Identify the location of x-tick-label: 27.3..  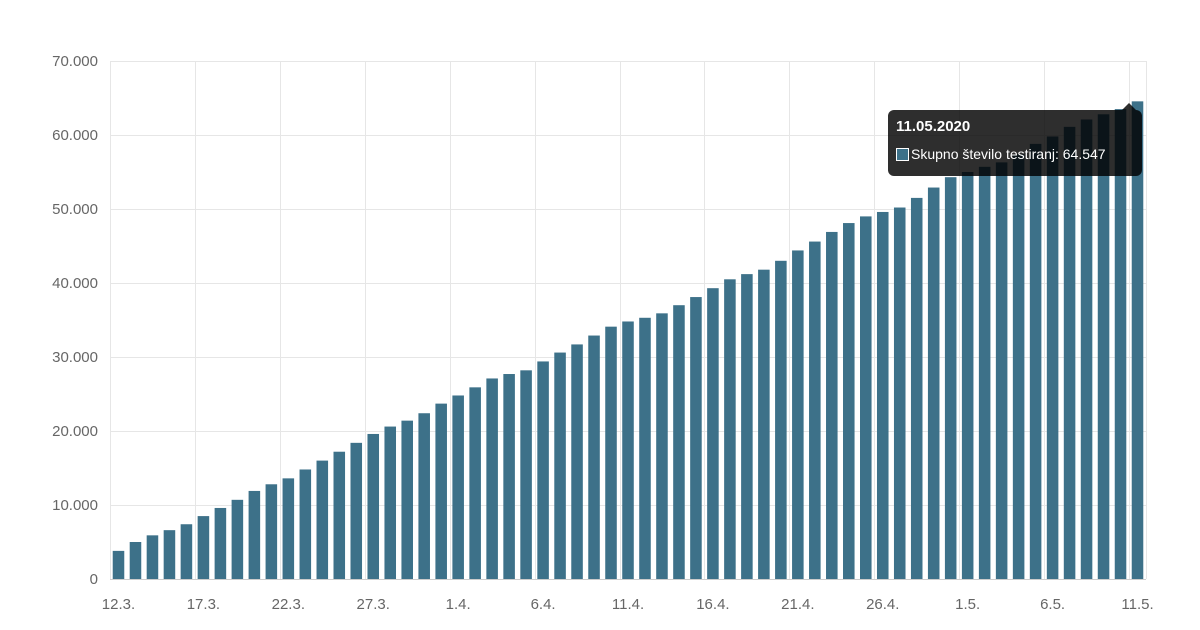
(373, 604).